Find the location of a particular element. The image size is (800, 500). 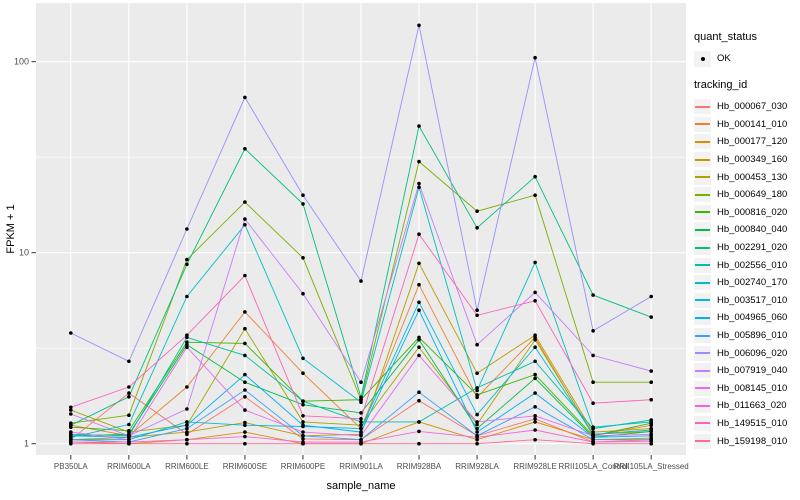

y-tick-label: 100 is located at coordinates (21, 62).